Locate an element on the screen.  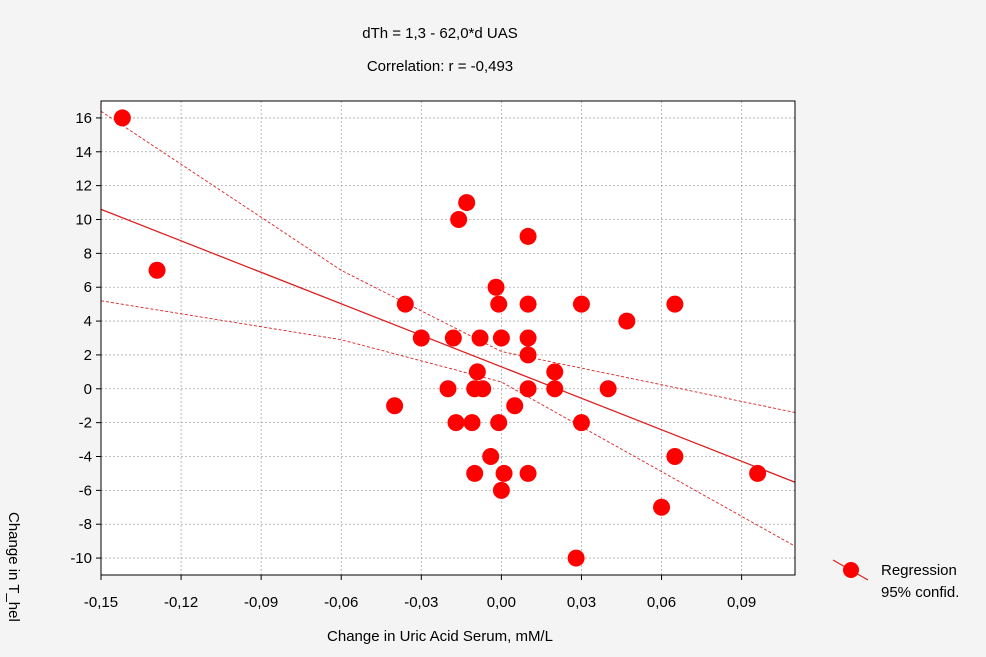
x-axis-label: Change in Uric Acid Serum, mM/L is located at coordinates (440, 636).